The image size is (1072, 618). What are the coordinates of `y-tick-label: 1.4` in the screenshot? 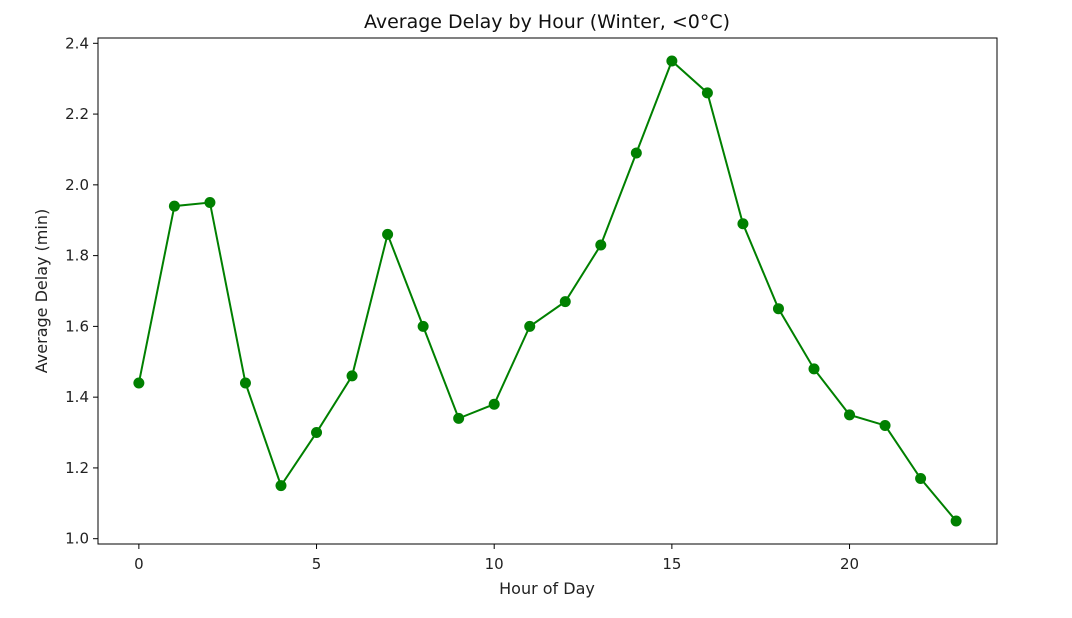 It's located at (77, 397).